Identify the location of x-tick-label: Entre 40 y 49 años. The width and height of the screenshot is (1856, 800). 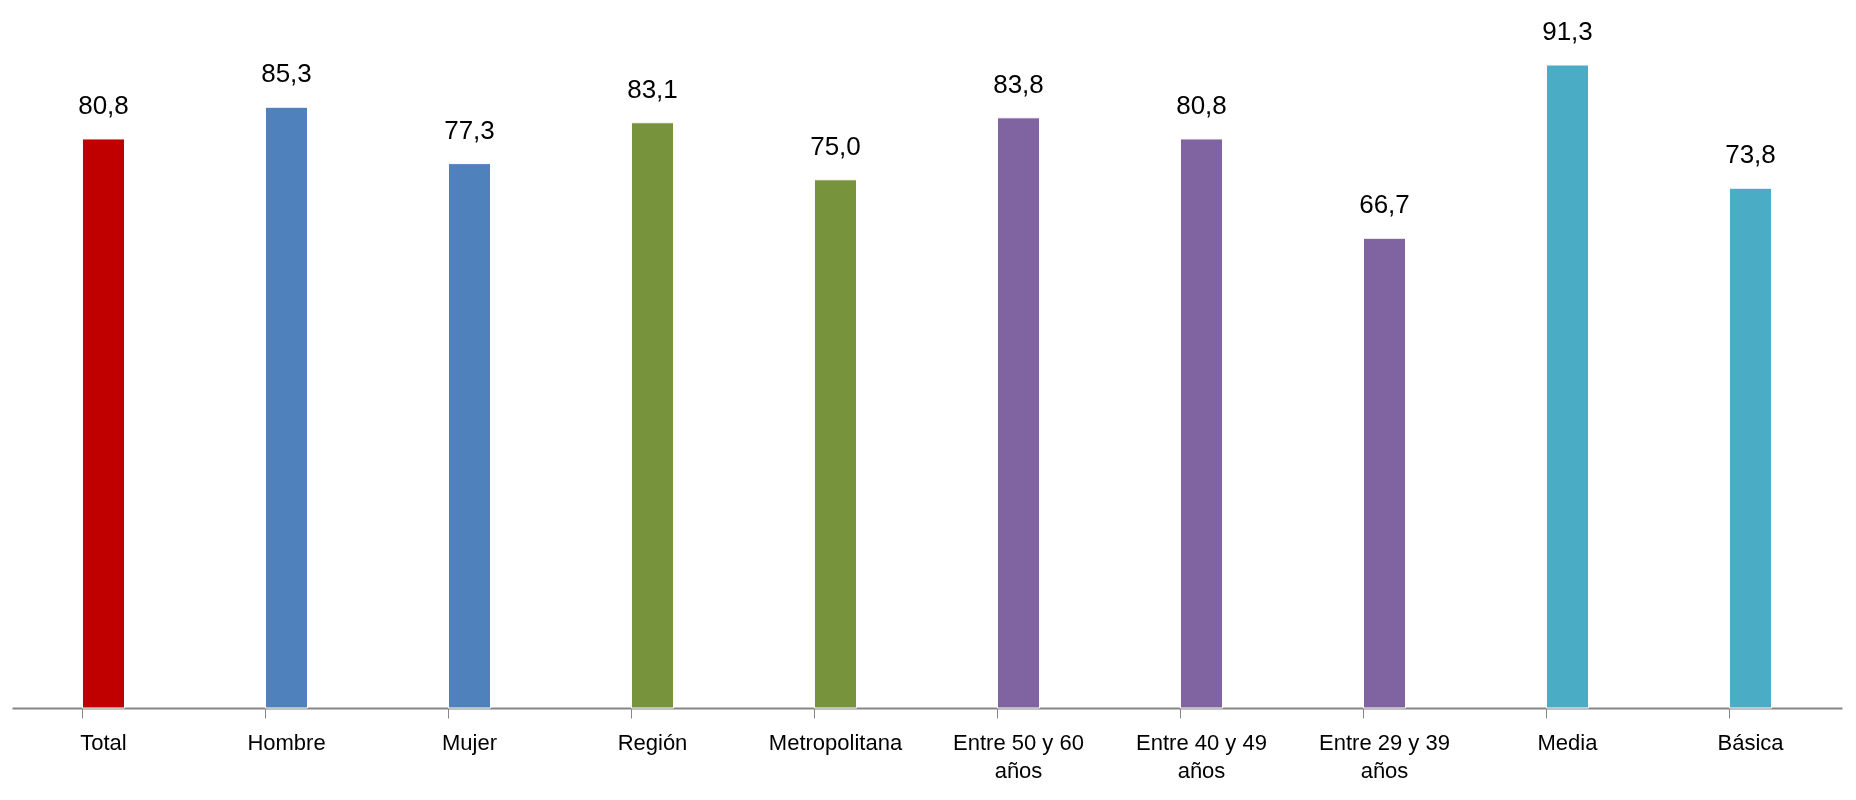
(1201, 756).